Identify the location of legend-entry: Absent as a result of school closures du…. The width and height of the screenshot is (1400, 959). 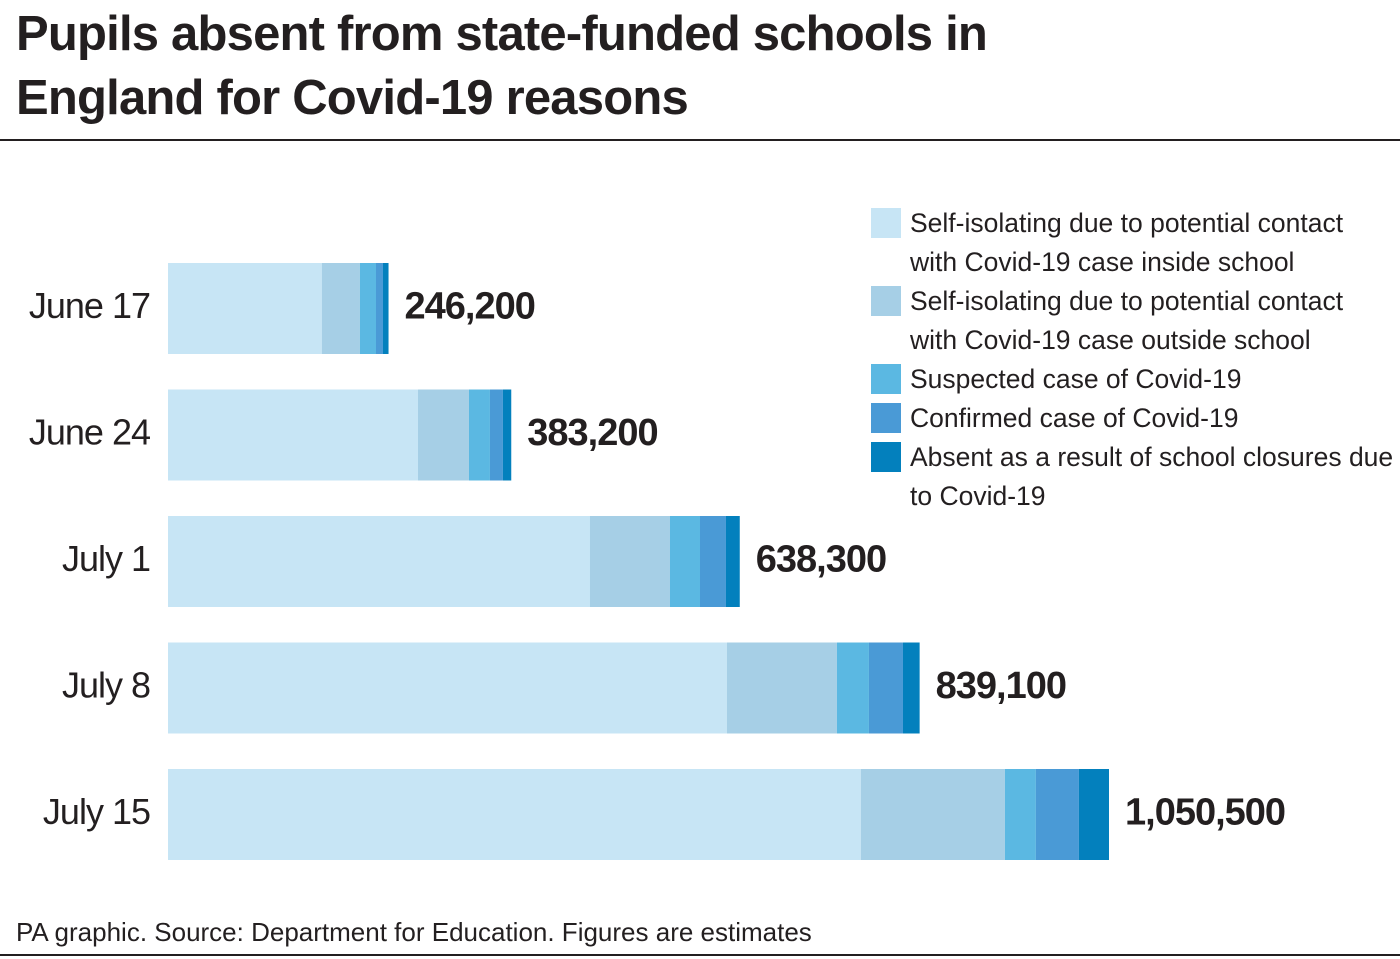
(1133, 477).